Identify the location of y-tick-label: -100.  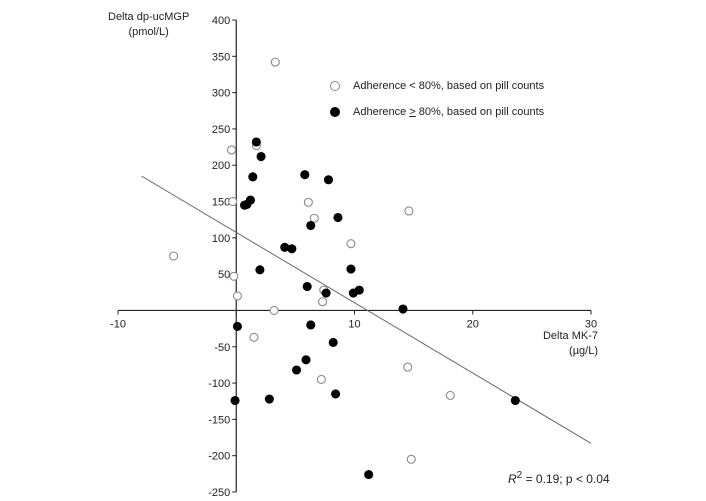
(219, 384).